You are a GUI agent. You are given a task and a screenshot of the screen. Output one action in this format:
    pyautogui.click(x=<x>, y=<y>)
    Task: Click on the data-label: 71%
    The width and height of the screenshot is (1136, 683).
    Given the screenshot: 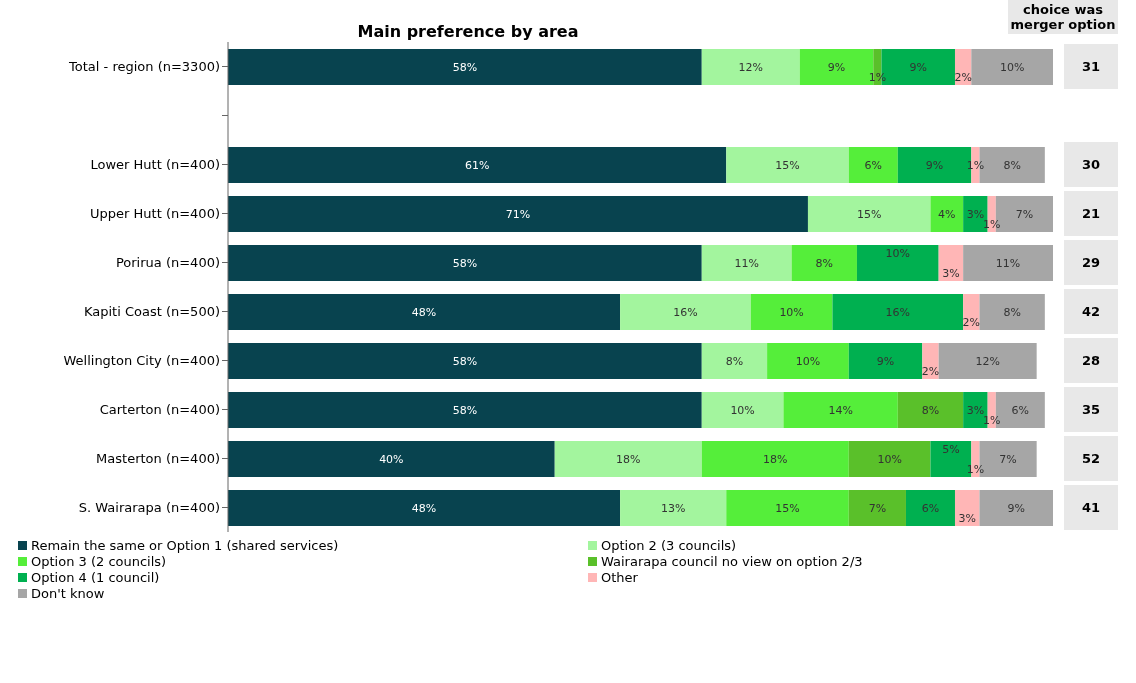 What is the action you would take?
    pyautogui.click(x=518, y=214)
    